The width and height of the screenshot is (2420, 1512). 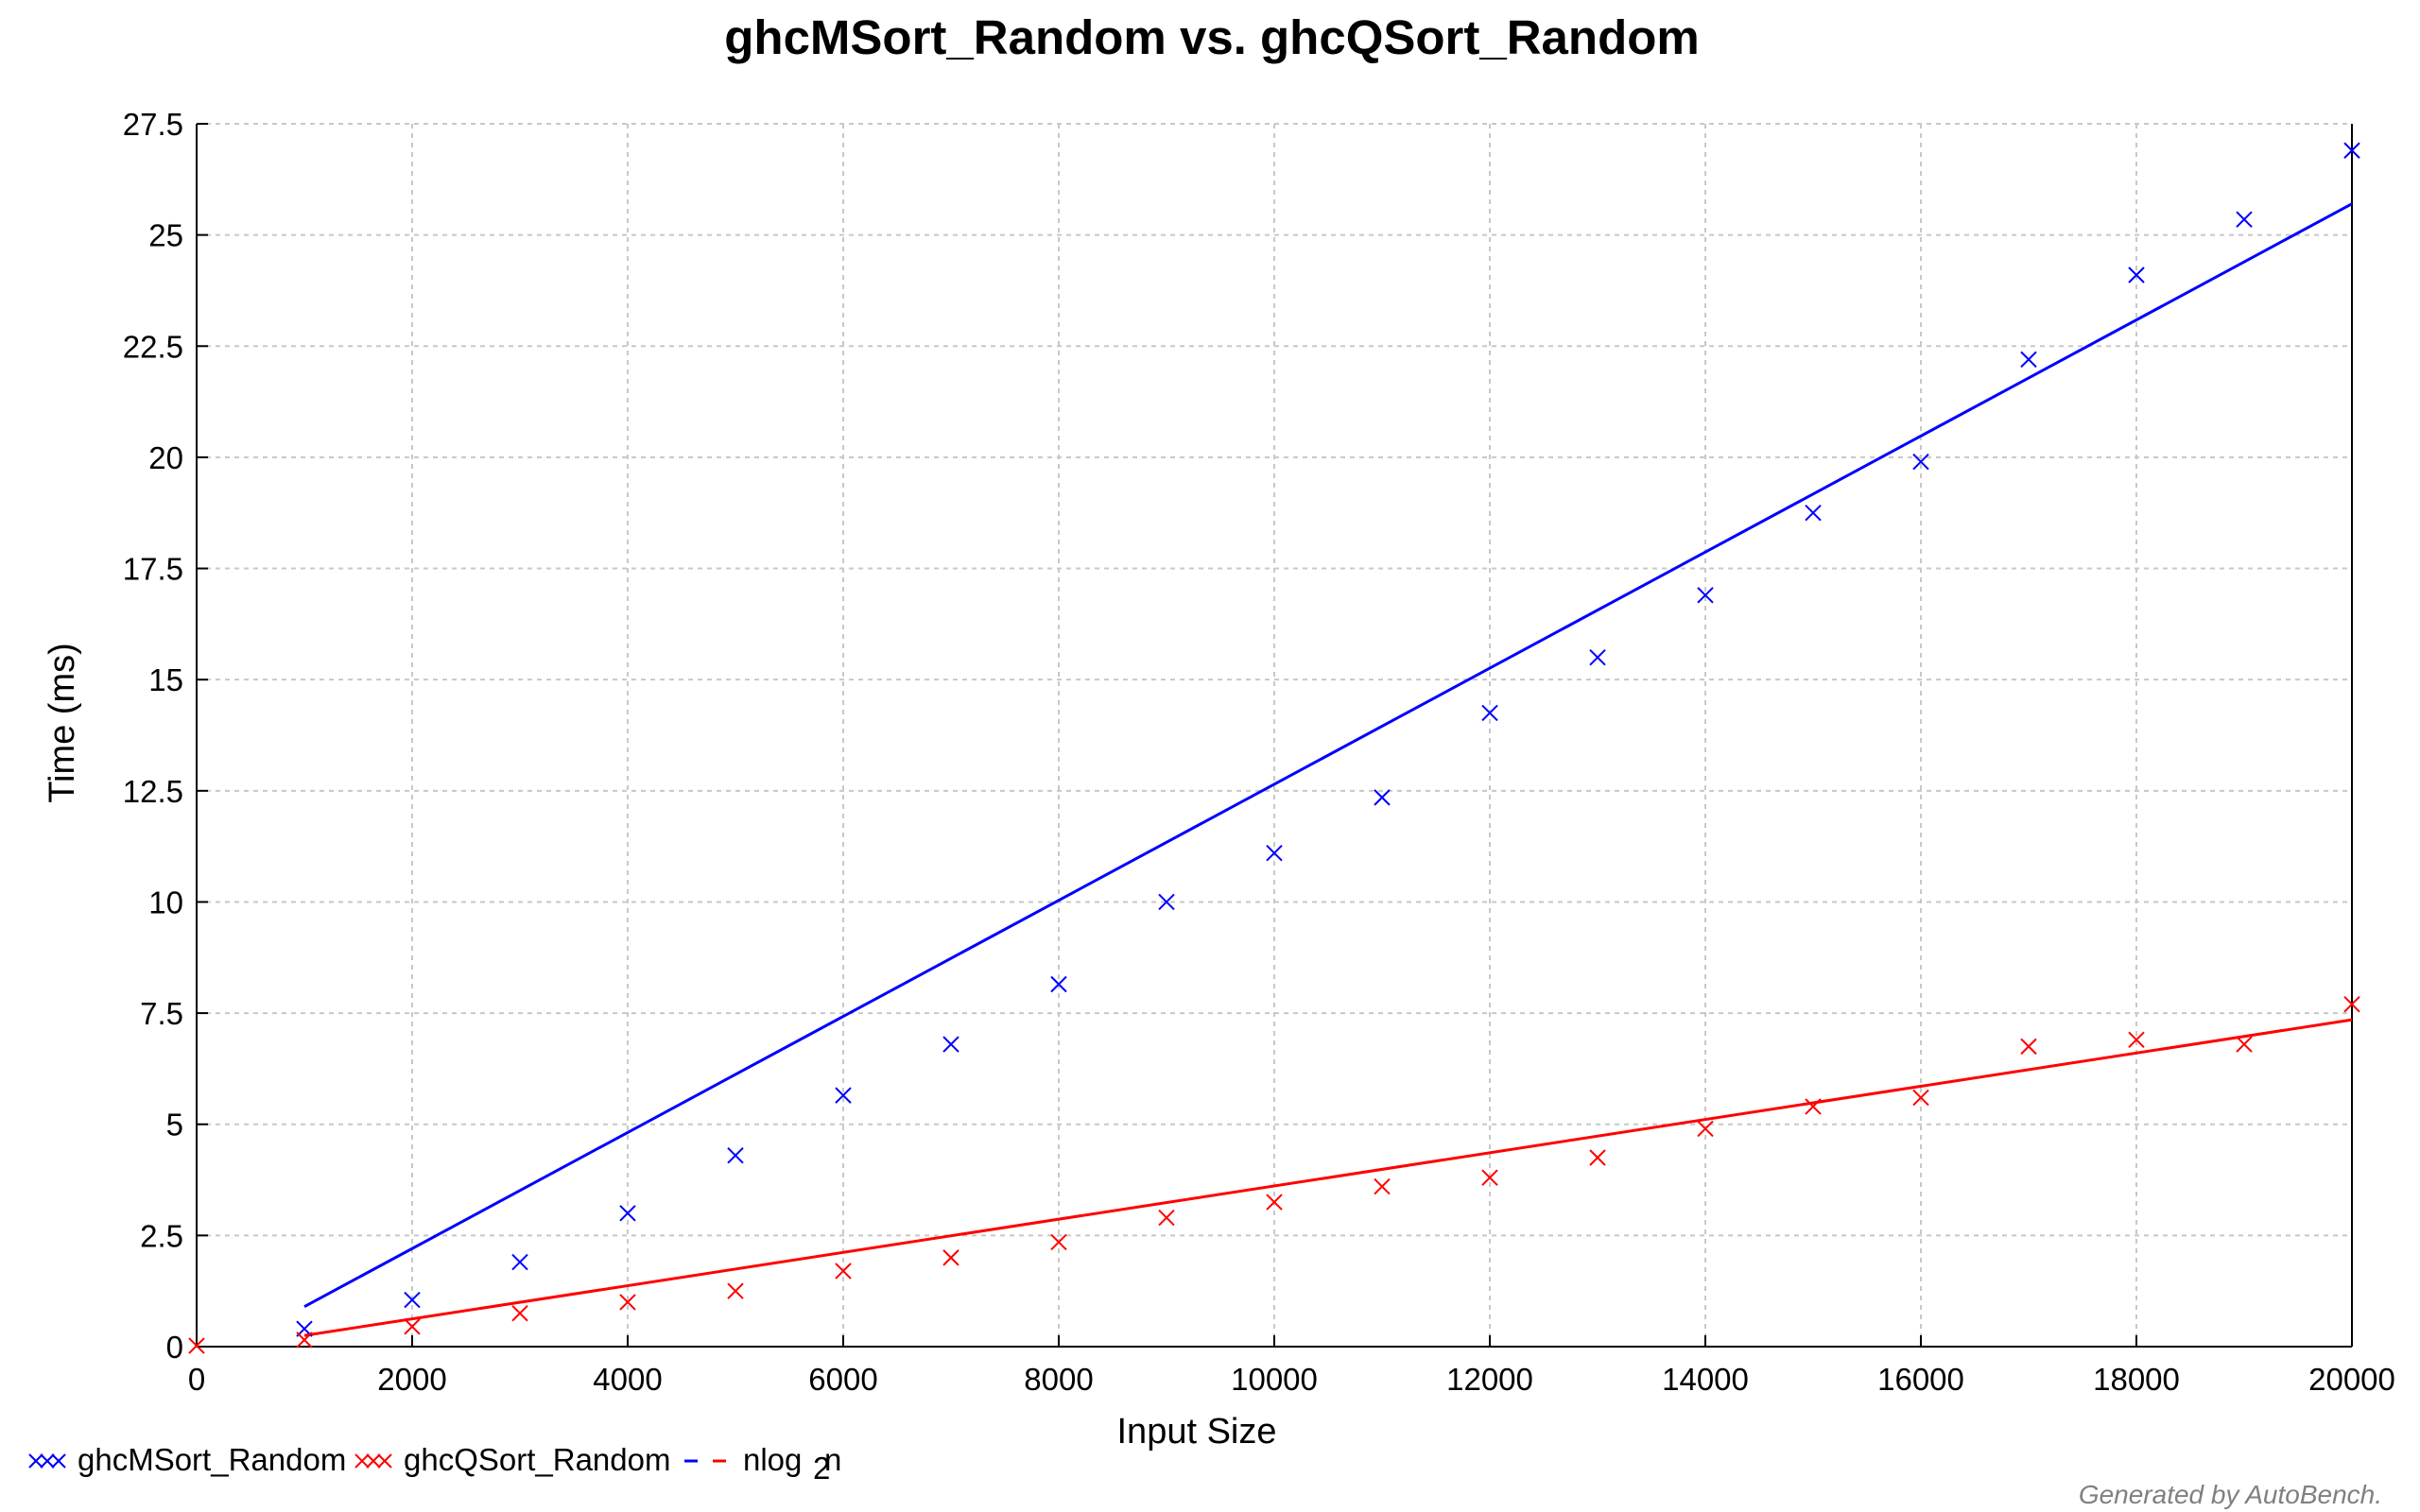 I want to click on y-tick-label: 22.5, so click(x=153, y=346).